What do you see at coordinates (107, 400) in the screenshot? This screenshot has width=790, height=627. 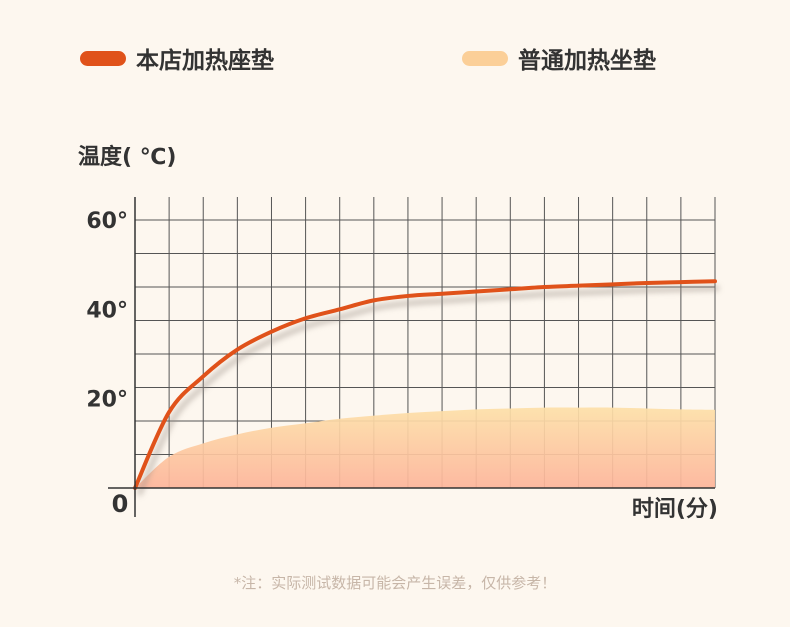 I see `y-tick-label: 20°` at bounding box center [107, 400].